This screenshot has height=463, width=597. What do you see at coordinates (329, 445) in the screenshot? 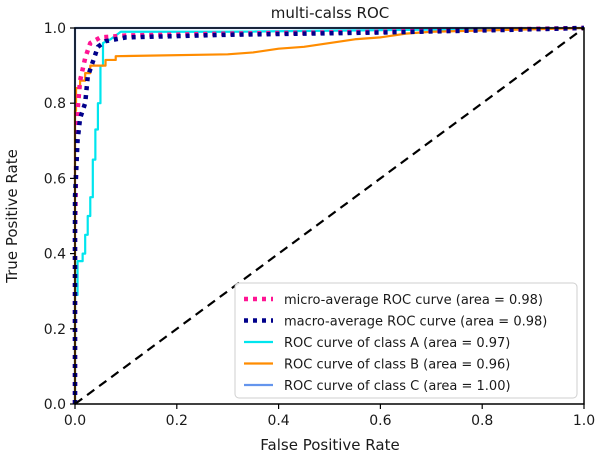
I see `x-axis-label: False Positive Rate` at bounding box center [329, 445].